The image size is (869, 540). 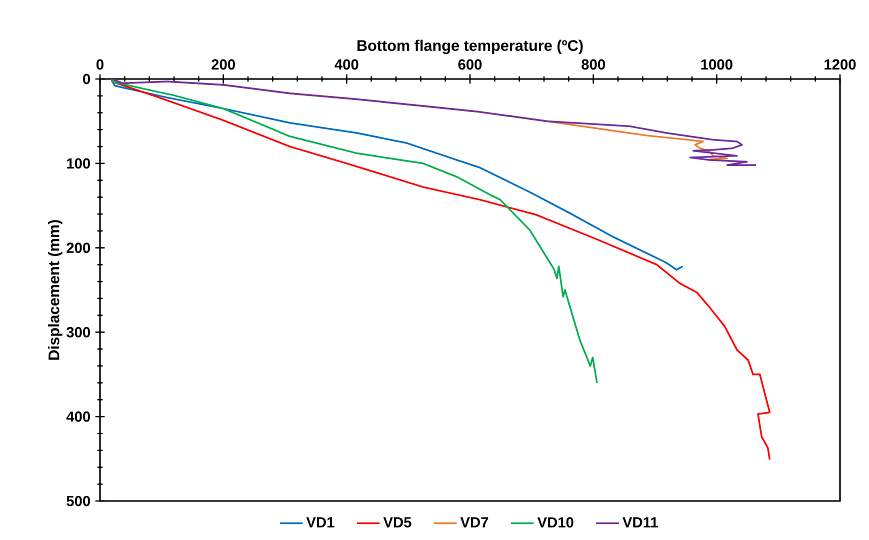 I want to click on x-tick-label: 1200, so click(x=840, y=64).